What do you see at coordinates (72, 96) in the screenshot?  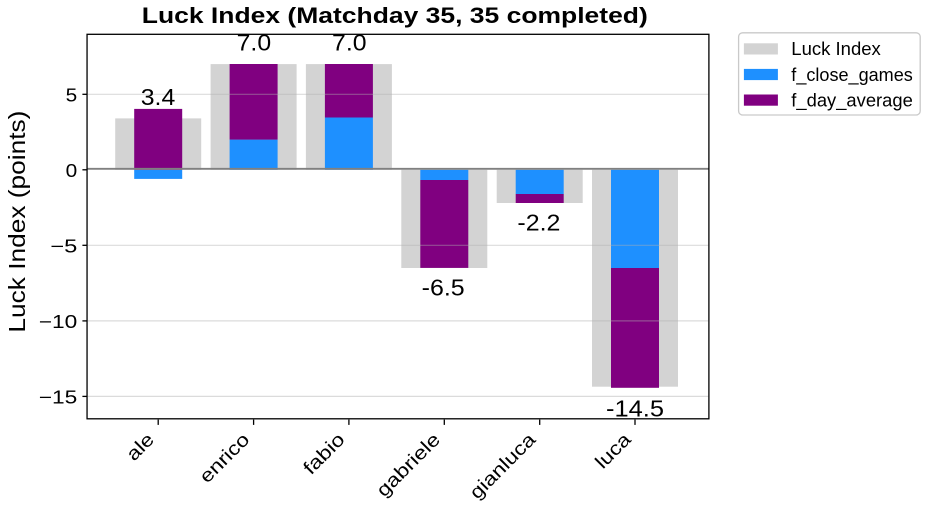 I see `svg-text: 5` at bounding box center [72, 96].